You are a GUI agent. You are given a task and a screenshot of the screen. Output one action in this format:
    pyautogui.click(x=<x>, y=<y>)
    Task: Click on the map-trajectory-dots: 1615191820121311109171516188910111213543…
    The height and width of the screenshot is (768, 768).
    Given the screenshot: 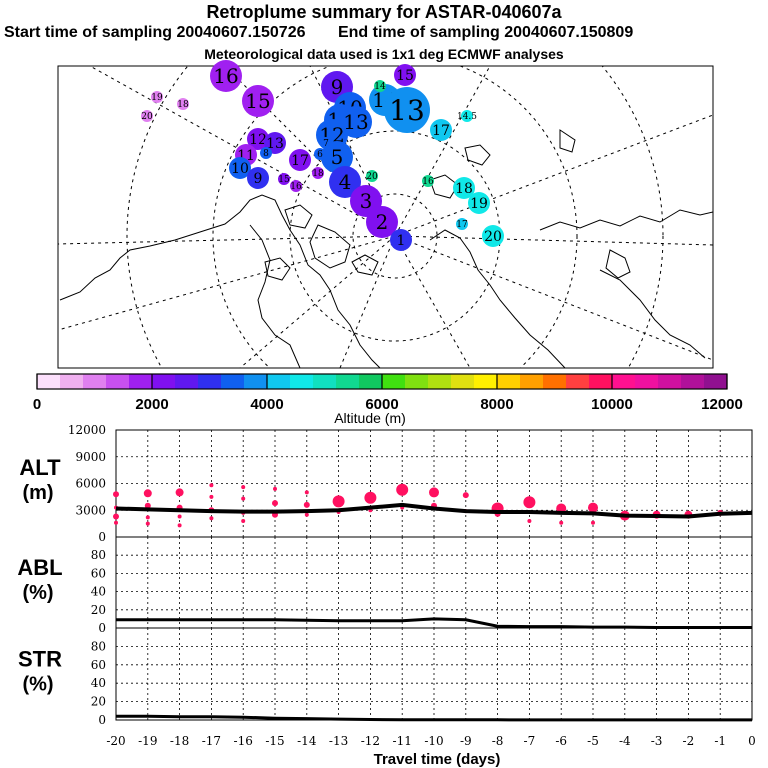 What is the action you would take?
    pyautogui.click(x=322, y=155)
    